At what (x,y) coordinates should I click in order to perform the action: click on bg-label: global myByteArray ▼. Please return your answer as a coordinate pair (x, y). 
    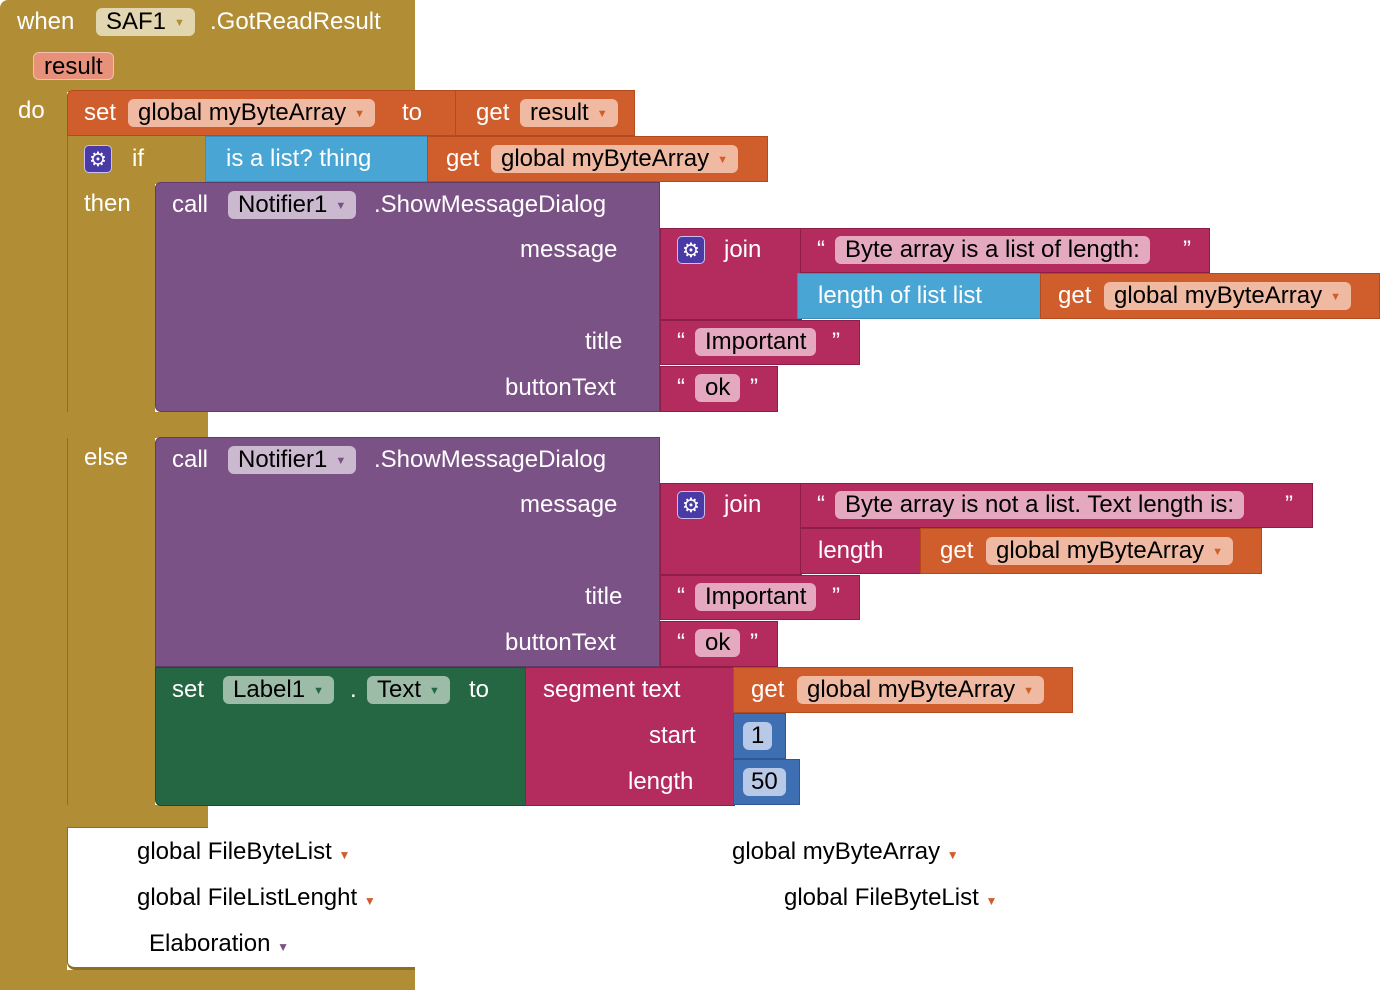
    Looking at the image, I should click on (845, 851).